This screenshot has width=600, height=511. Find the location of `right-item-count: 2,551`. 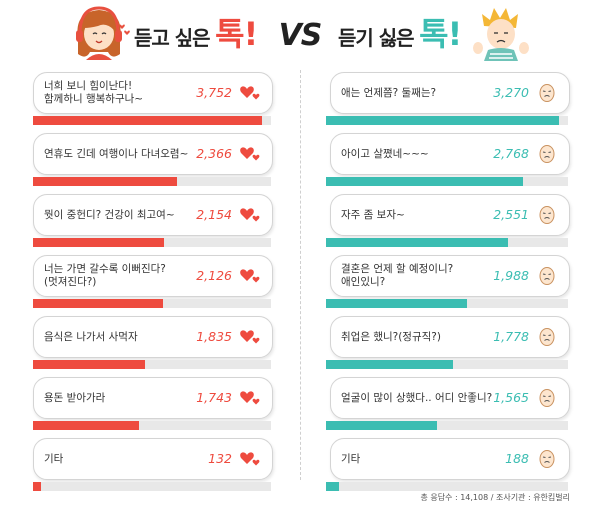

right-item-count: 2,551 is located at coordinates (511, 214).